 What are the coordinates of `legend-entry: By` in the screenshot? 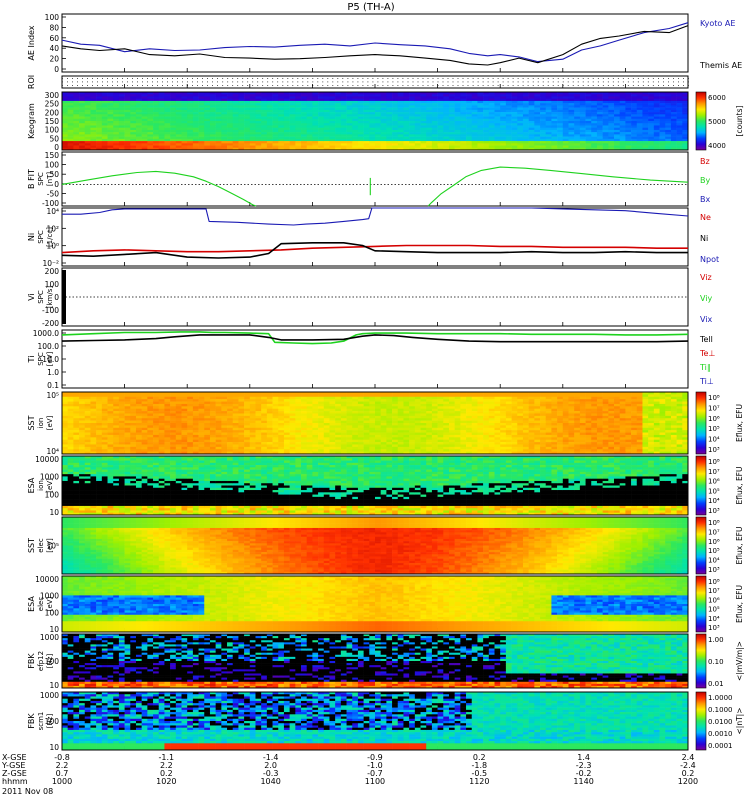 It's located at (705, 180).